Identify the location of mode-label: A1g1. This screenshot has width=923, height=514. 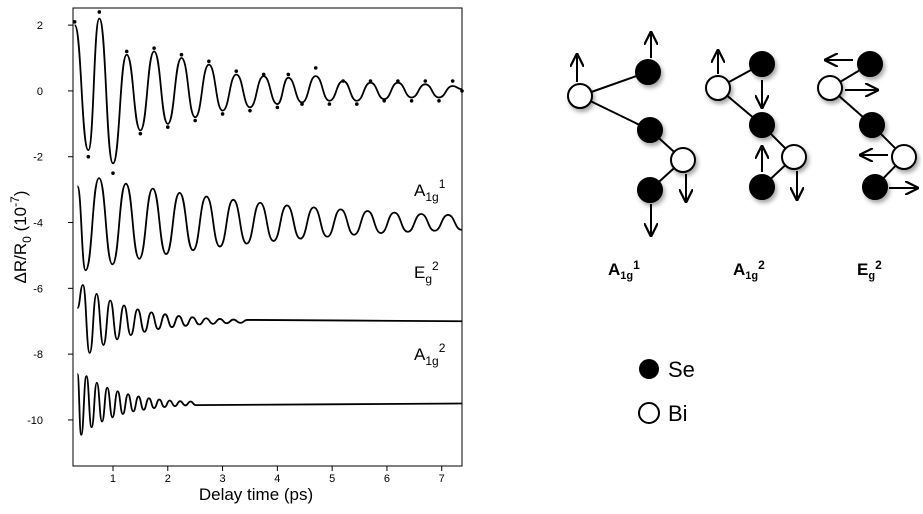
(624, 270).